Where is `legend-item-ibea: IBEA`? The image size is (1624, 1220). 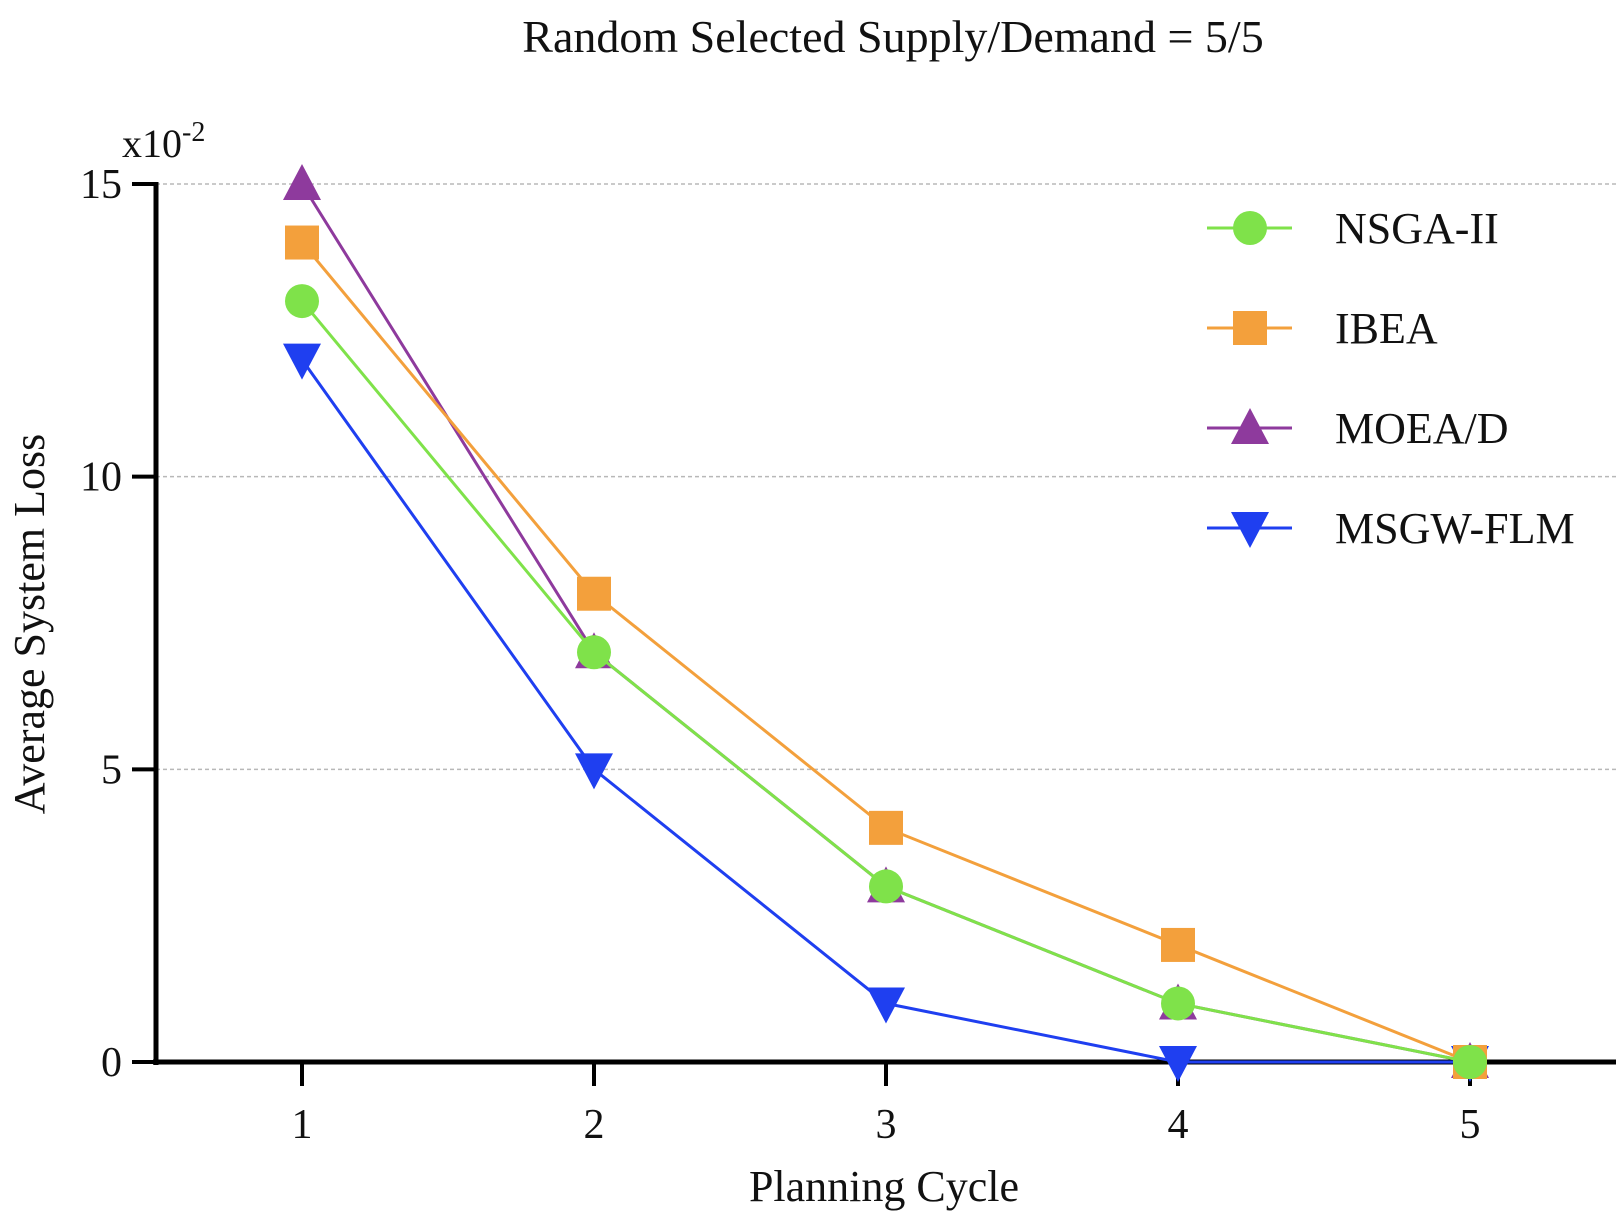 legend-item-ibea: IBEA is located at coordinates (1322, 328).